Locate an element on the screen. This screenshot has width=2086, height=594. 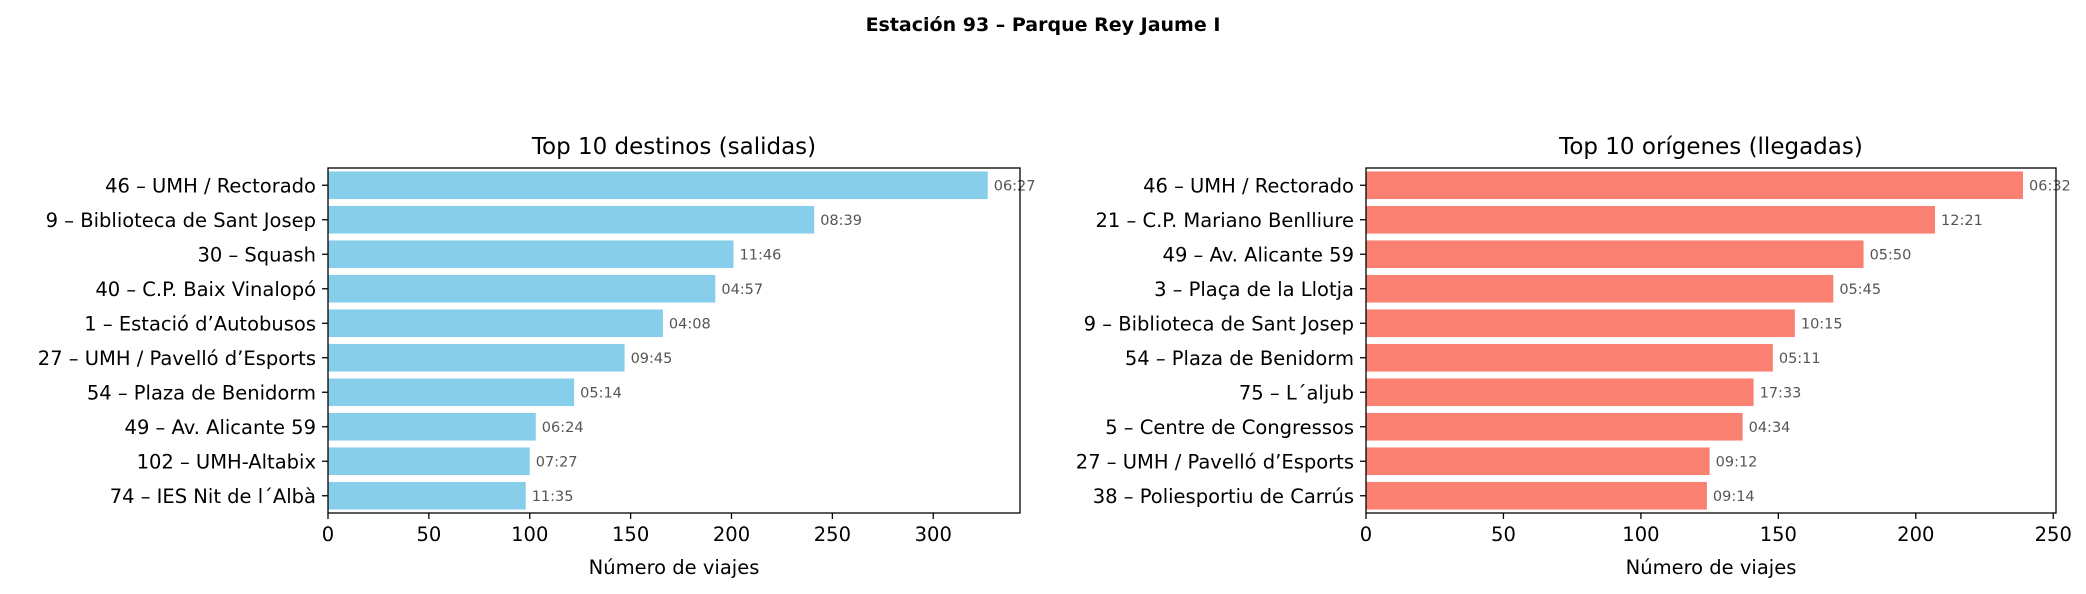
subplot-title: Top 10 destinos (salidas) is located at coordinates (673, 147).